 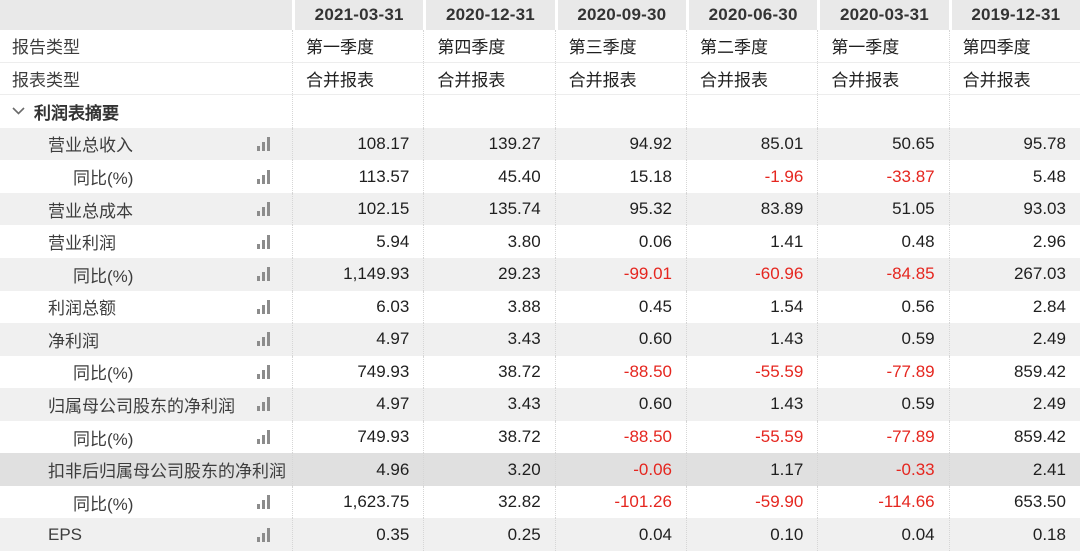 What do you see at coordinates (1014, 144) in the screenshot?
I see `value-cell: 95.78` at bounding box center [1014, 144].